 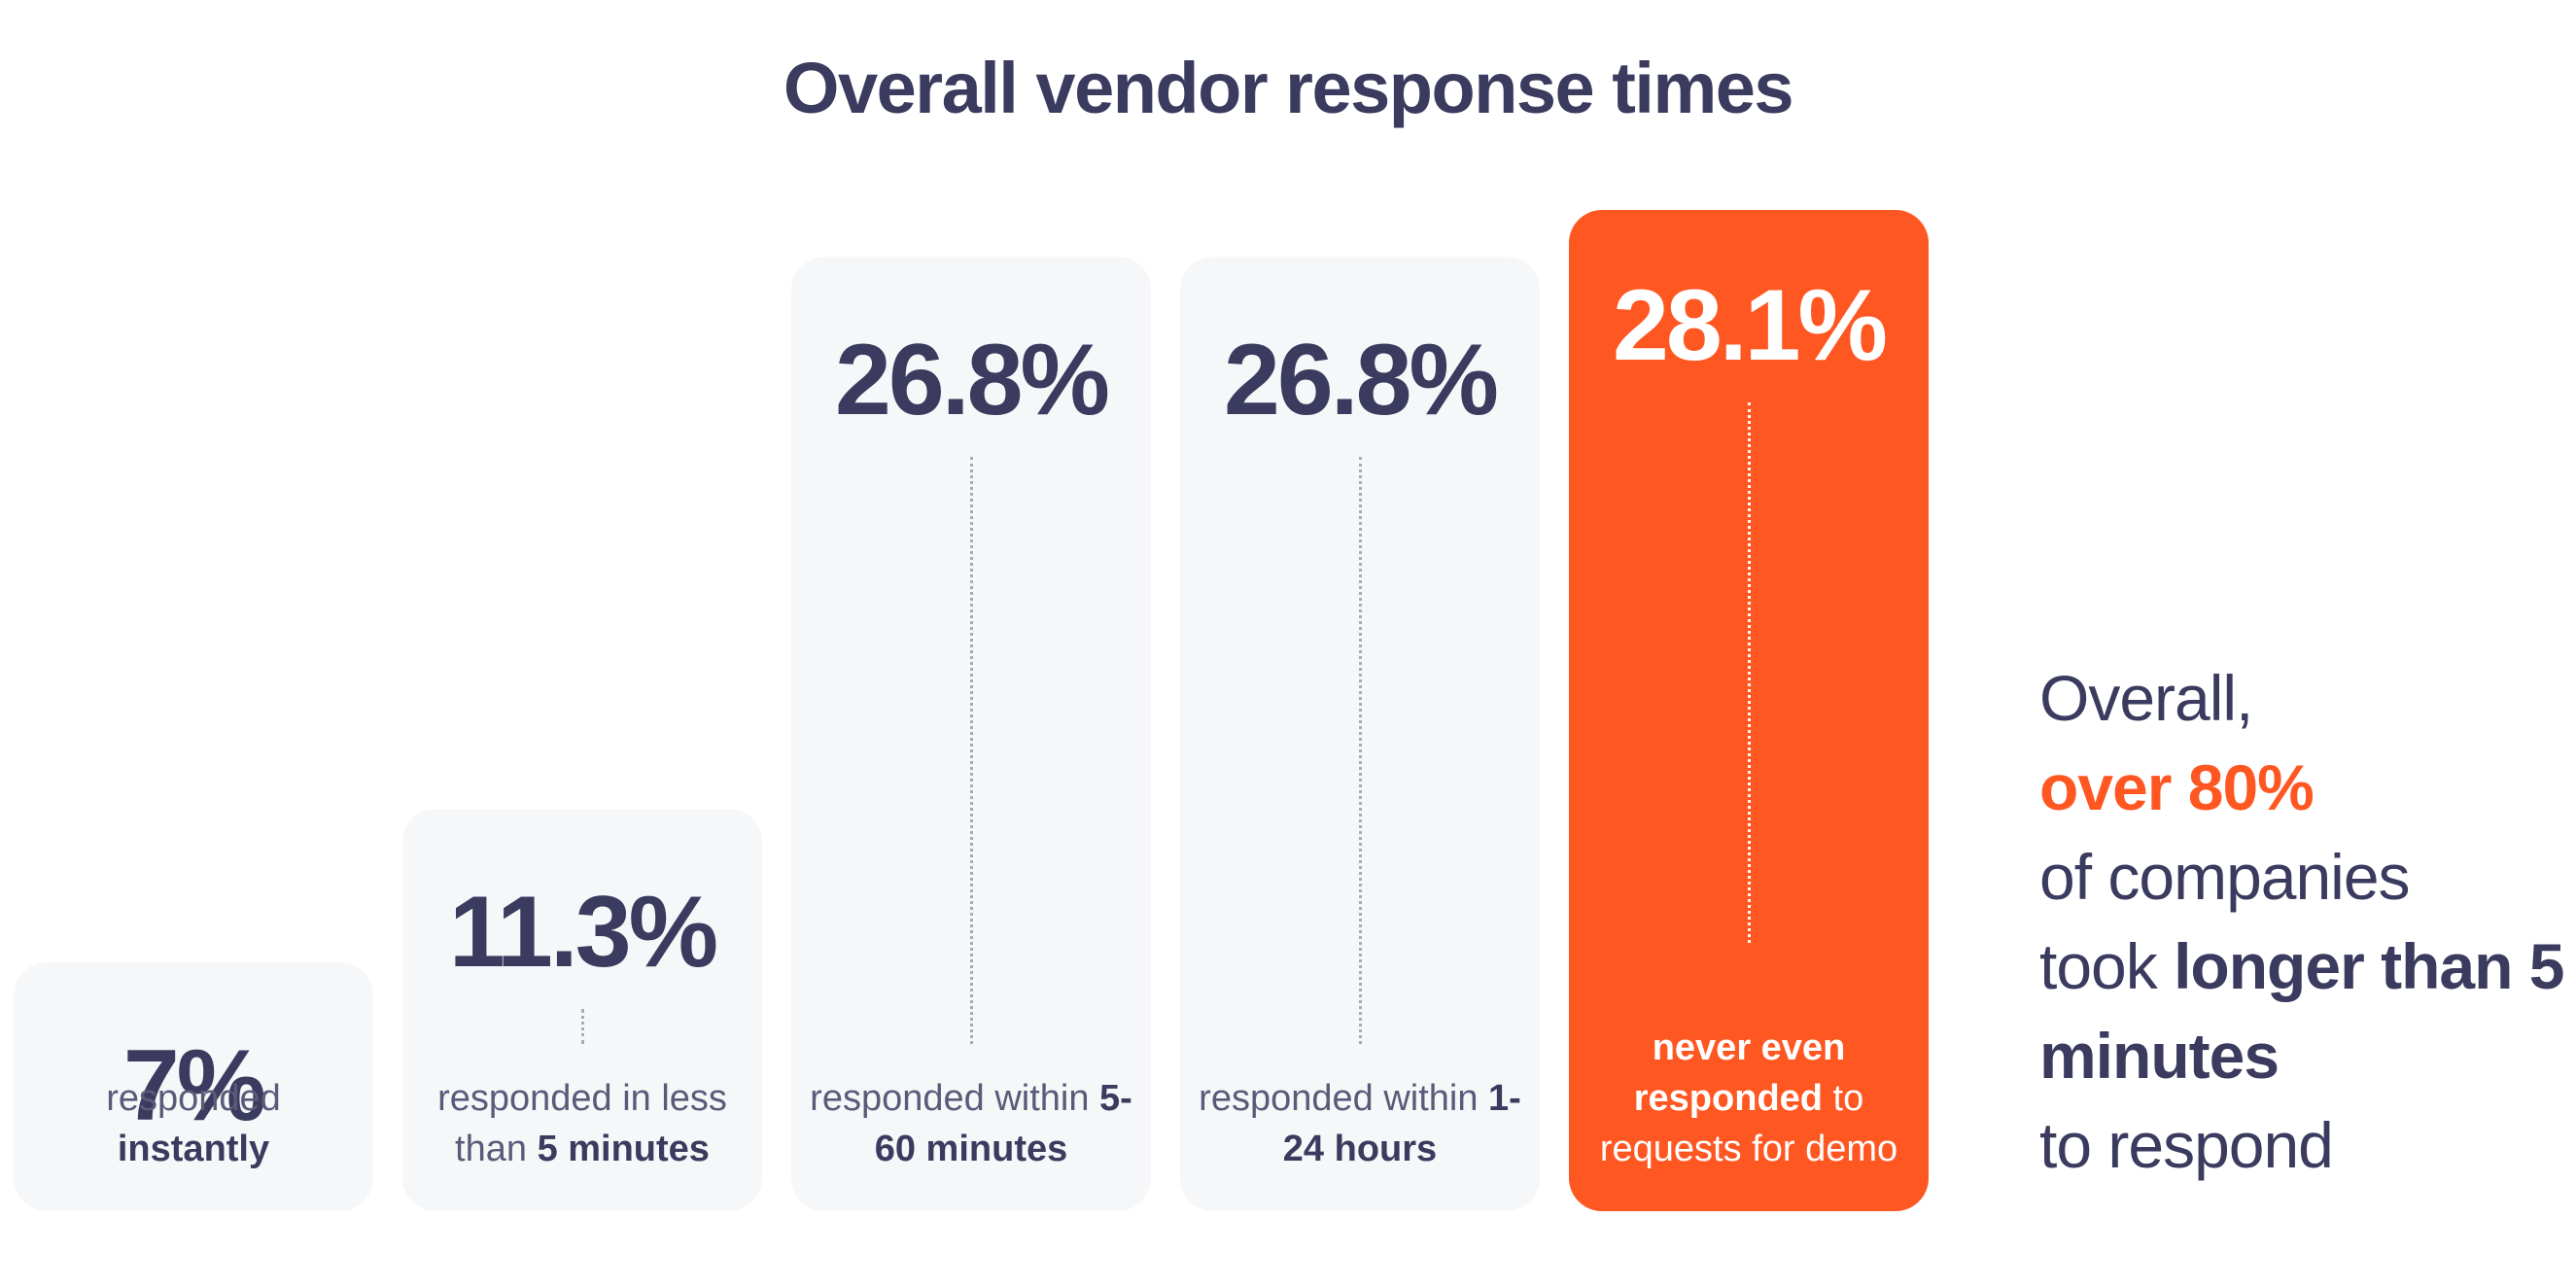 What do you see at coordinates (193, 1124) in the screenshot?
I see `bar-category-label: responded instantly` at bounding box center [193, 1124].